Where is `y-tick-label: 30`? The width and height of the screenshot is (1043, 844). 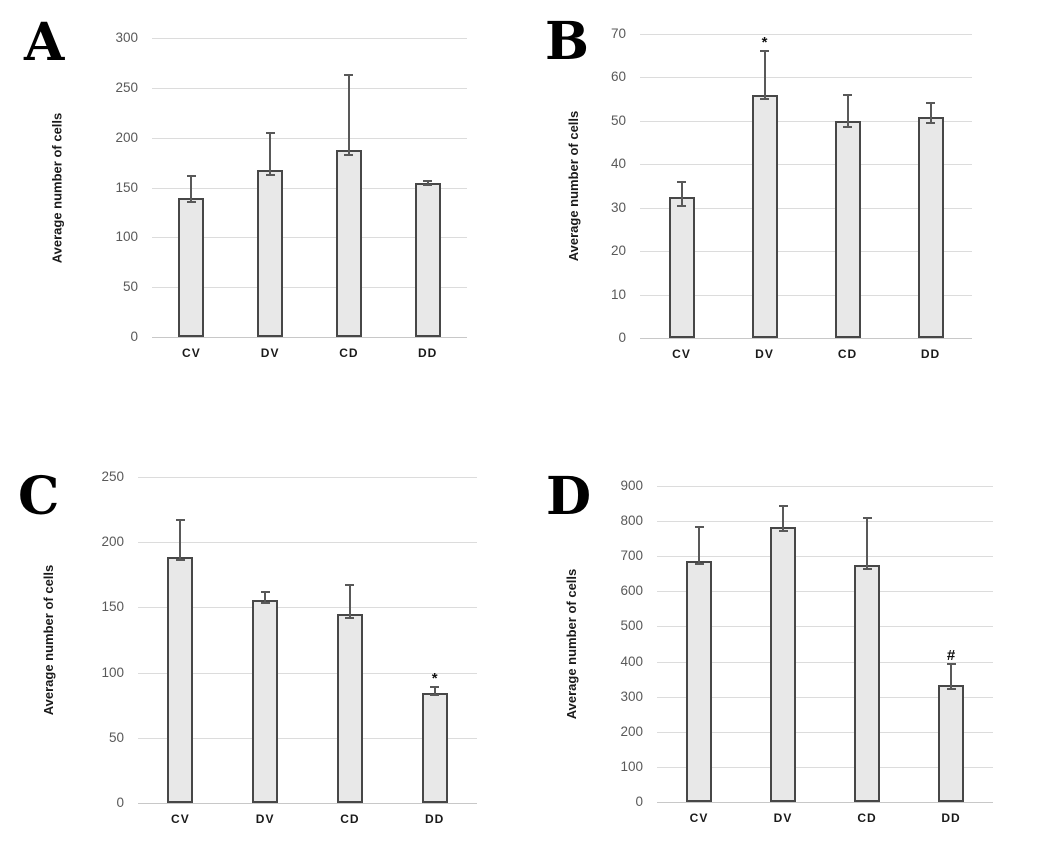 y-tick-label: 30 is located at coordinates (618, 207).